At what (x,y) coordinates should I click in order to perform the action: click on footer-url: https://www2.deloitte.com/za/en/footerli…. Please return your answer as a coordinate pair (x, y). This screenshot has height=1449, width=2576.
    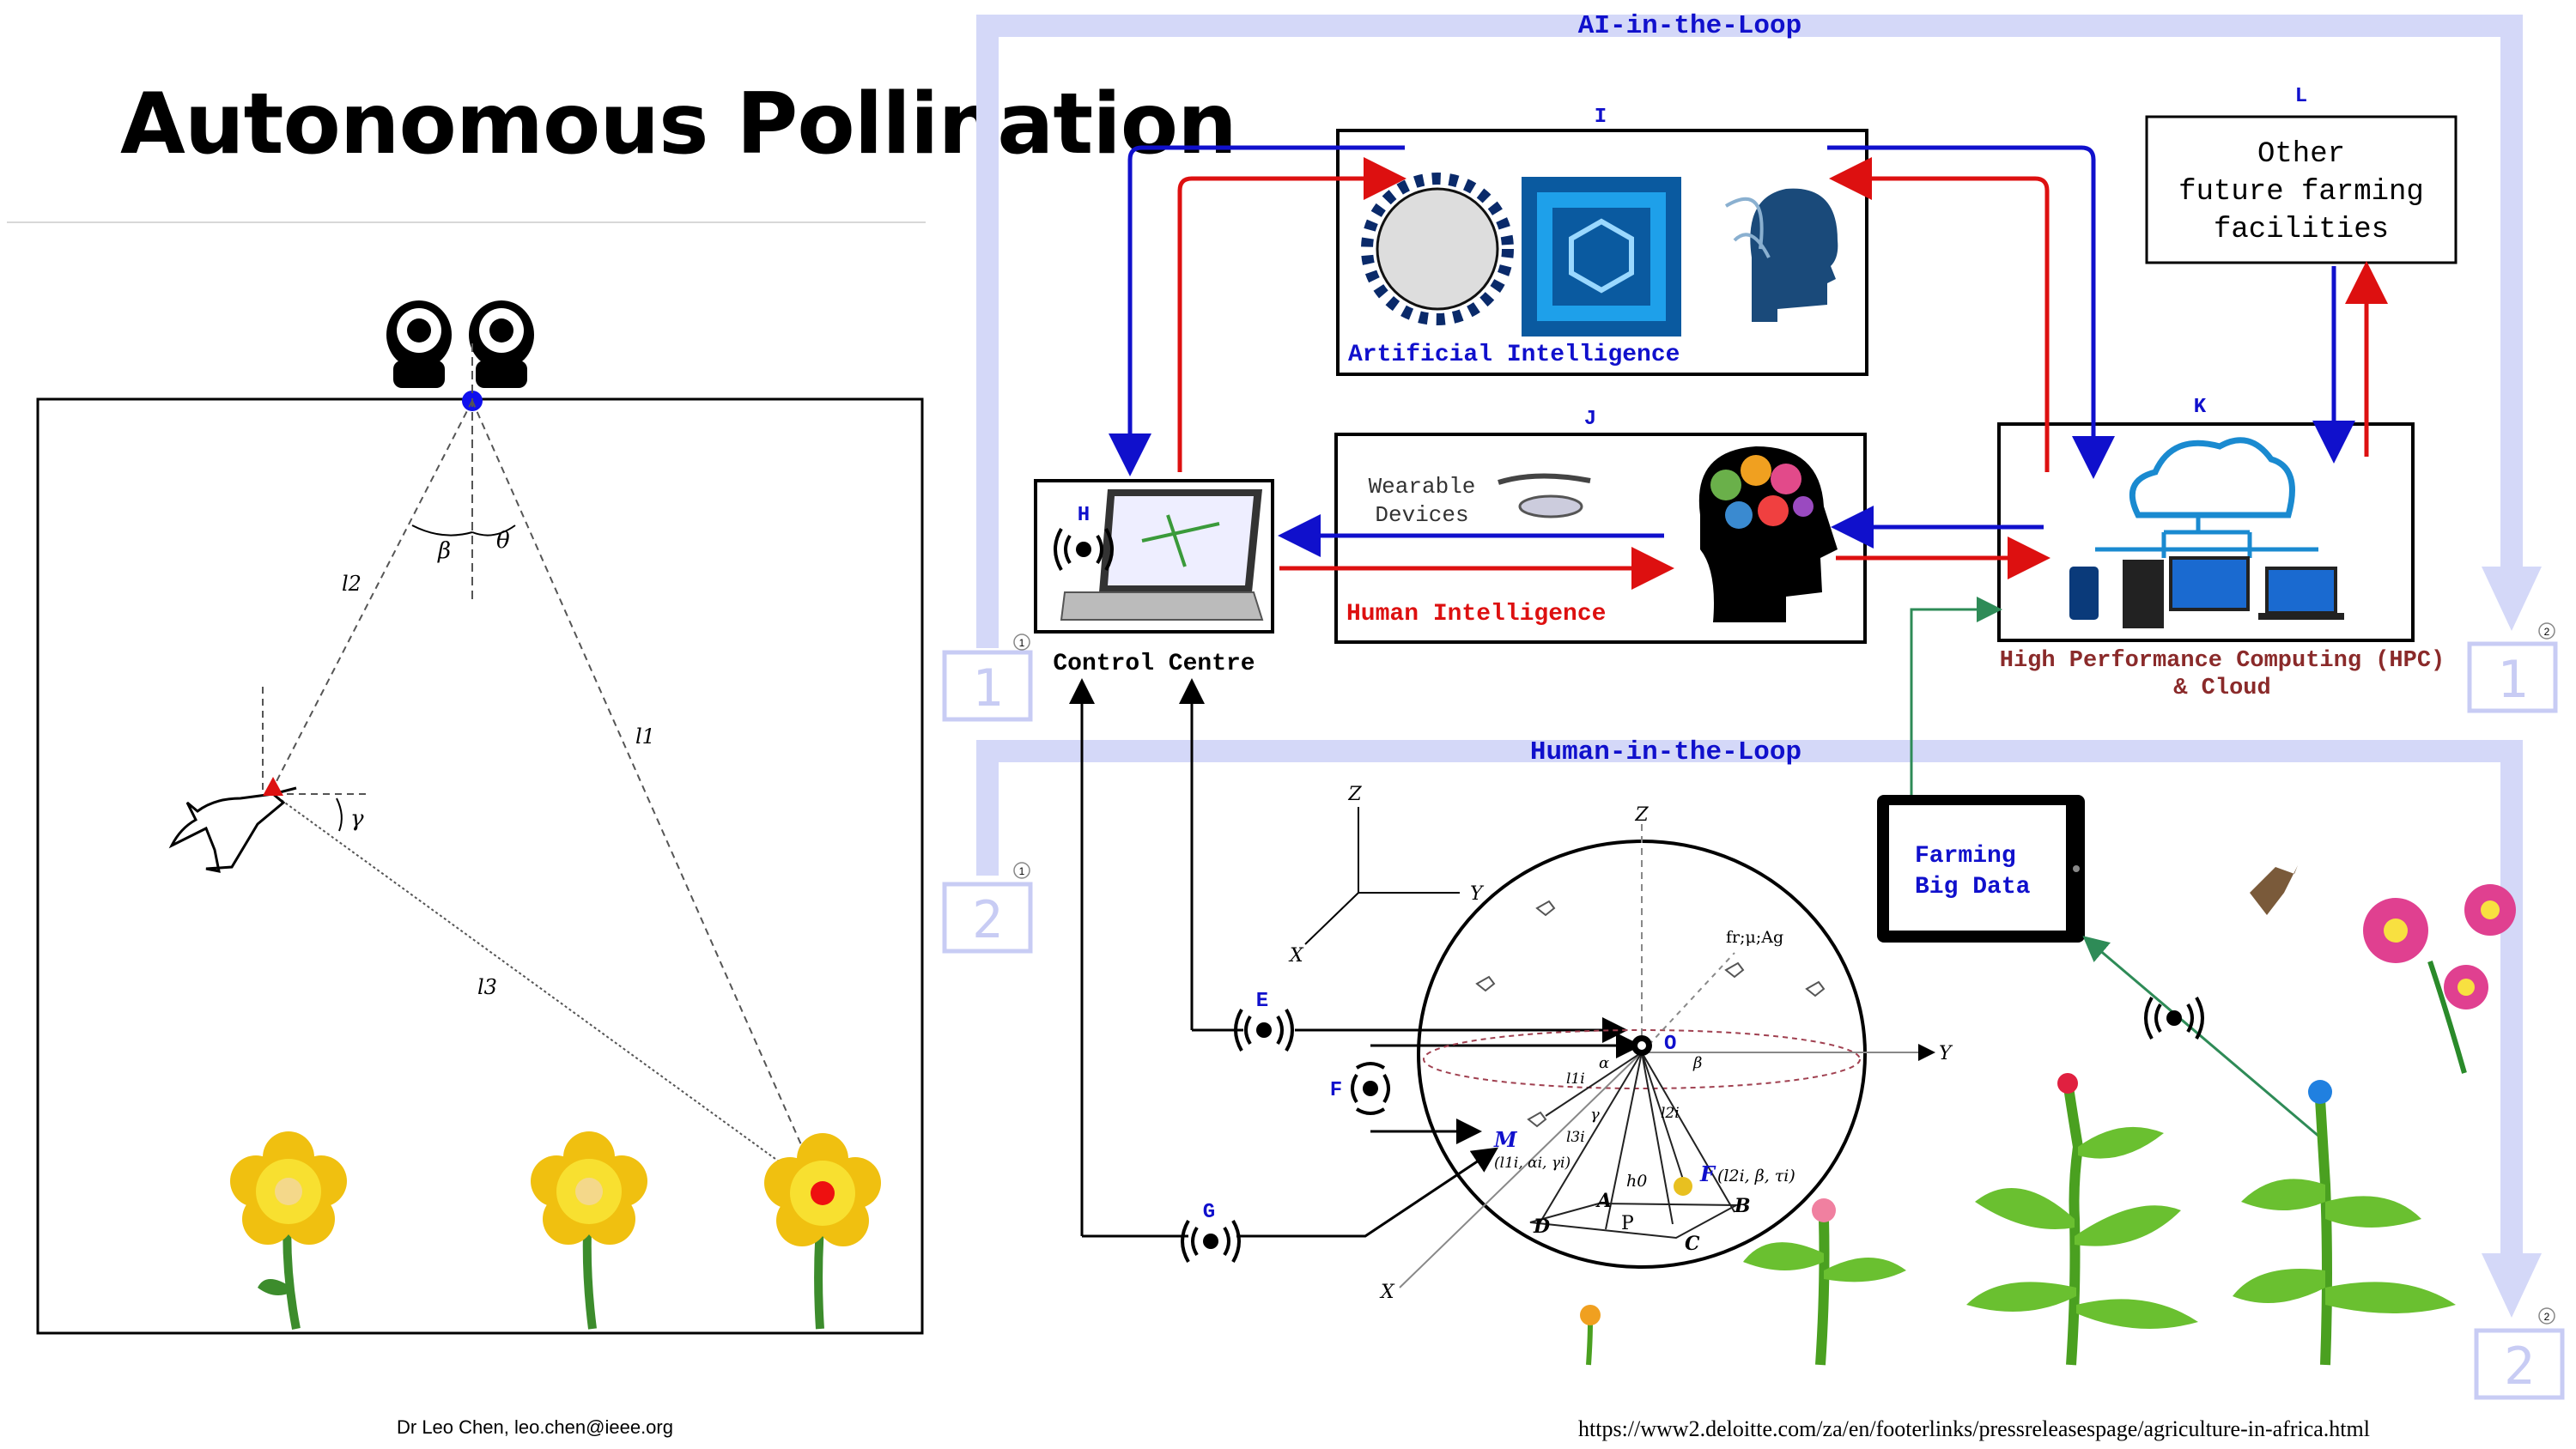
    Looking at the image, I should click on (1974, 1428).